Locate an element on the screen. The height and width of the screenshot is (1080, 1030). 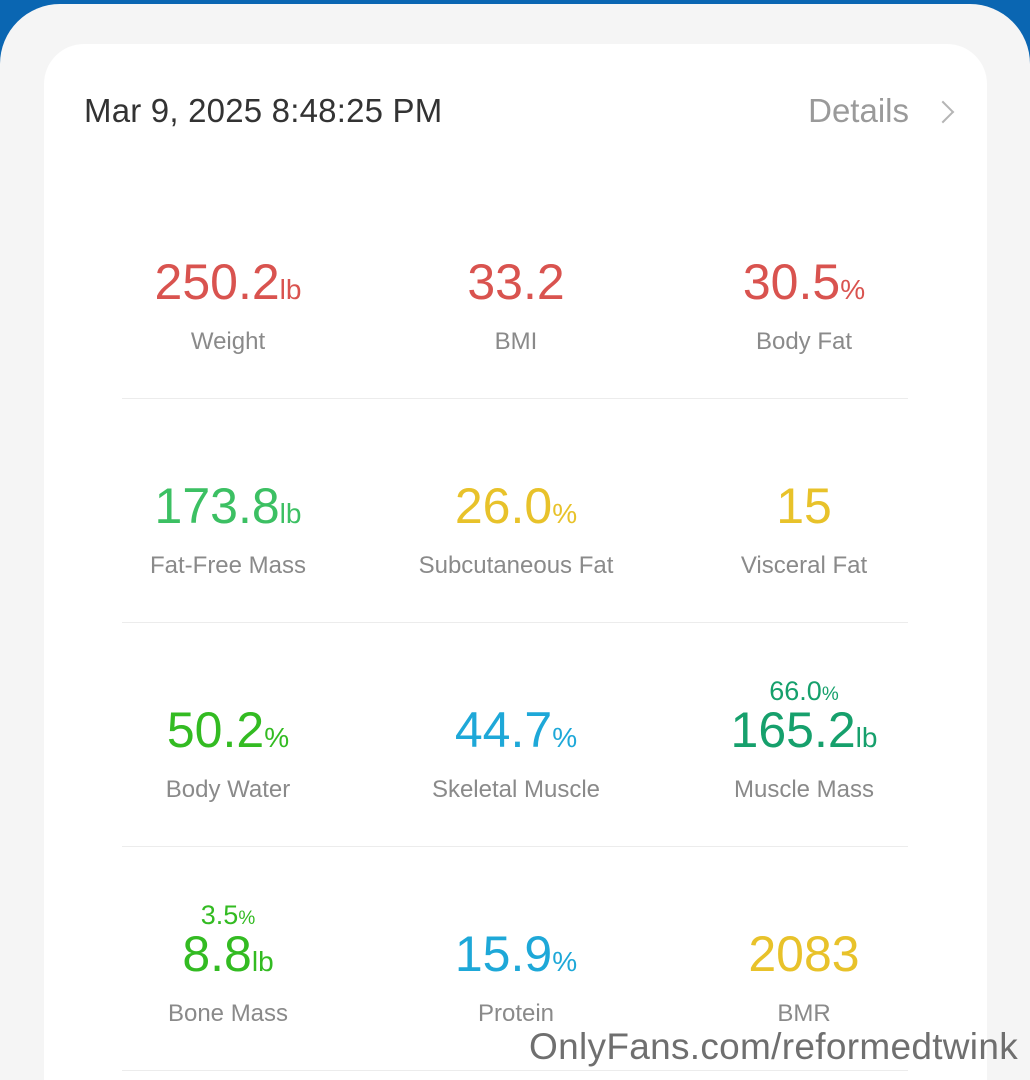
value-number: 165.2 is located at coordinates (793, 730).